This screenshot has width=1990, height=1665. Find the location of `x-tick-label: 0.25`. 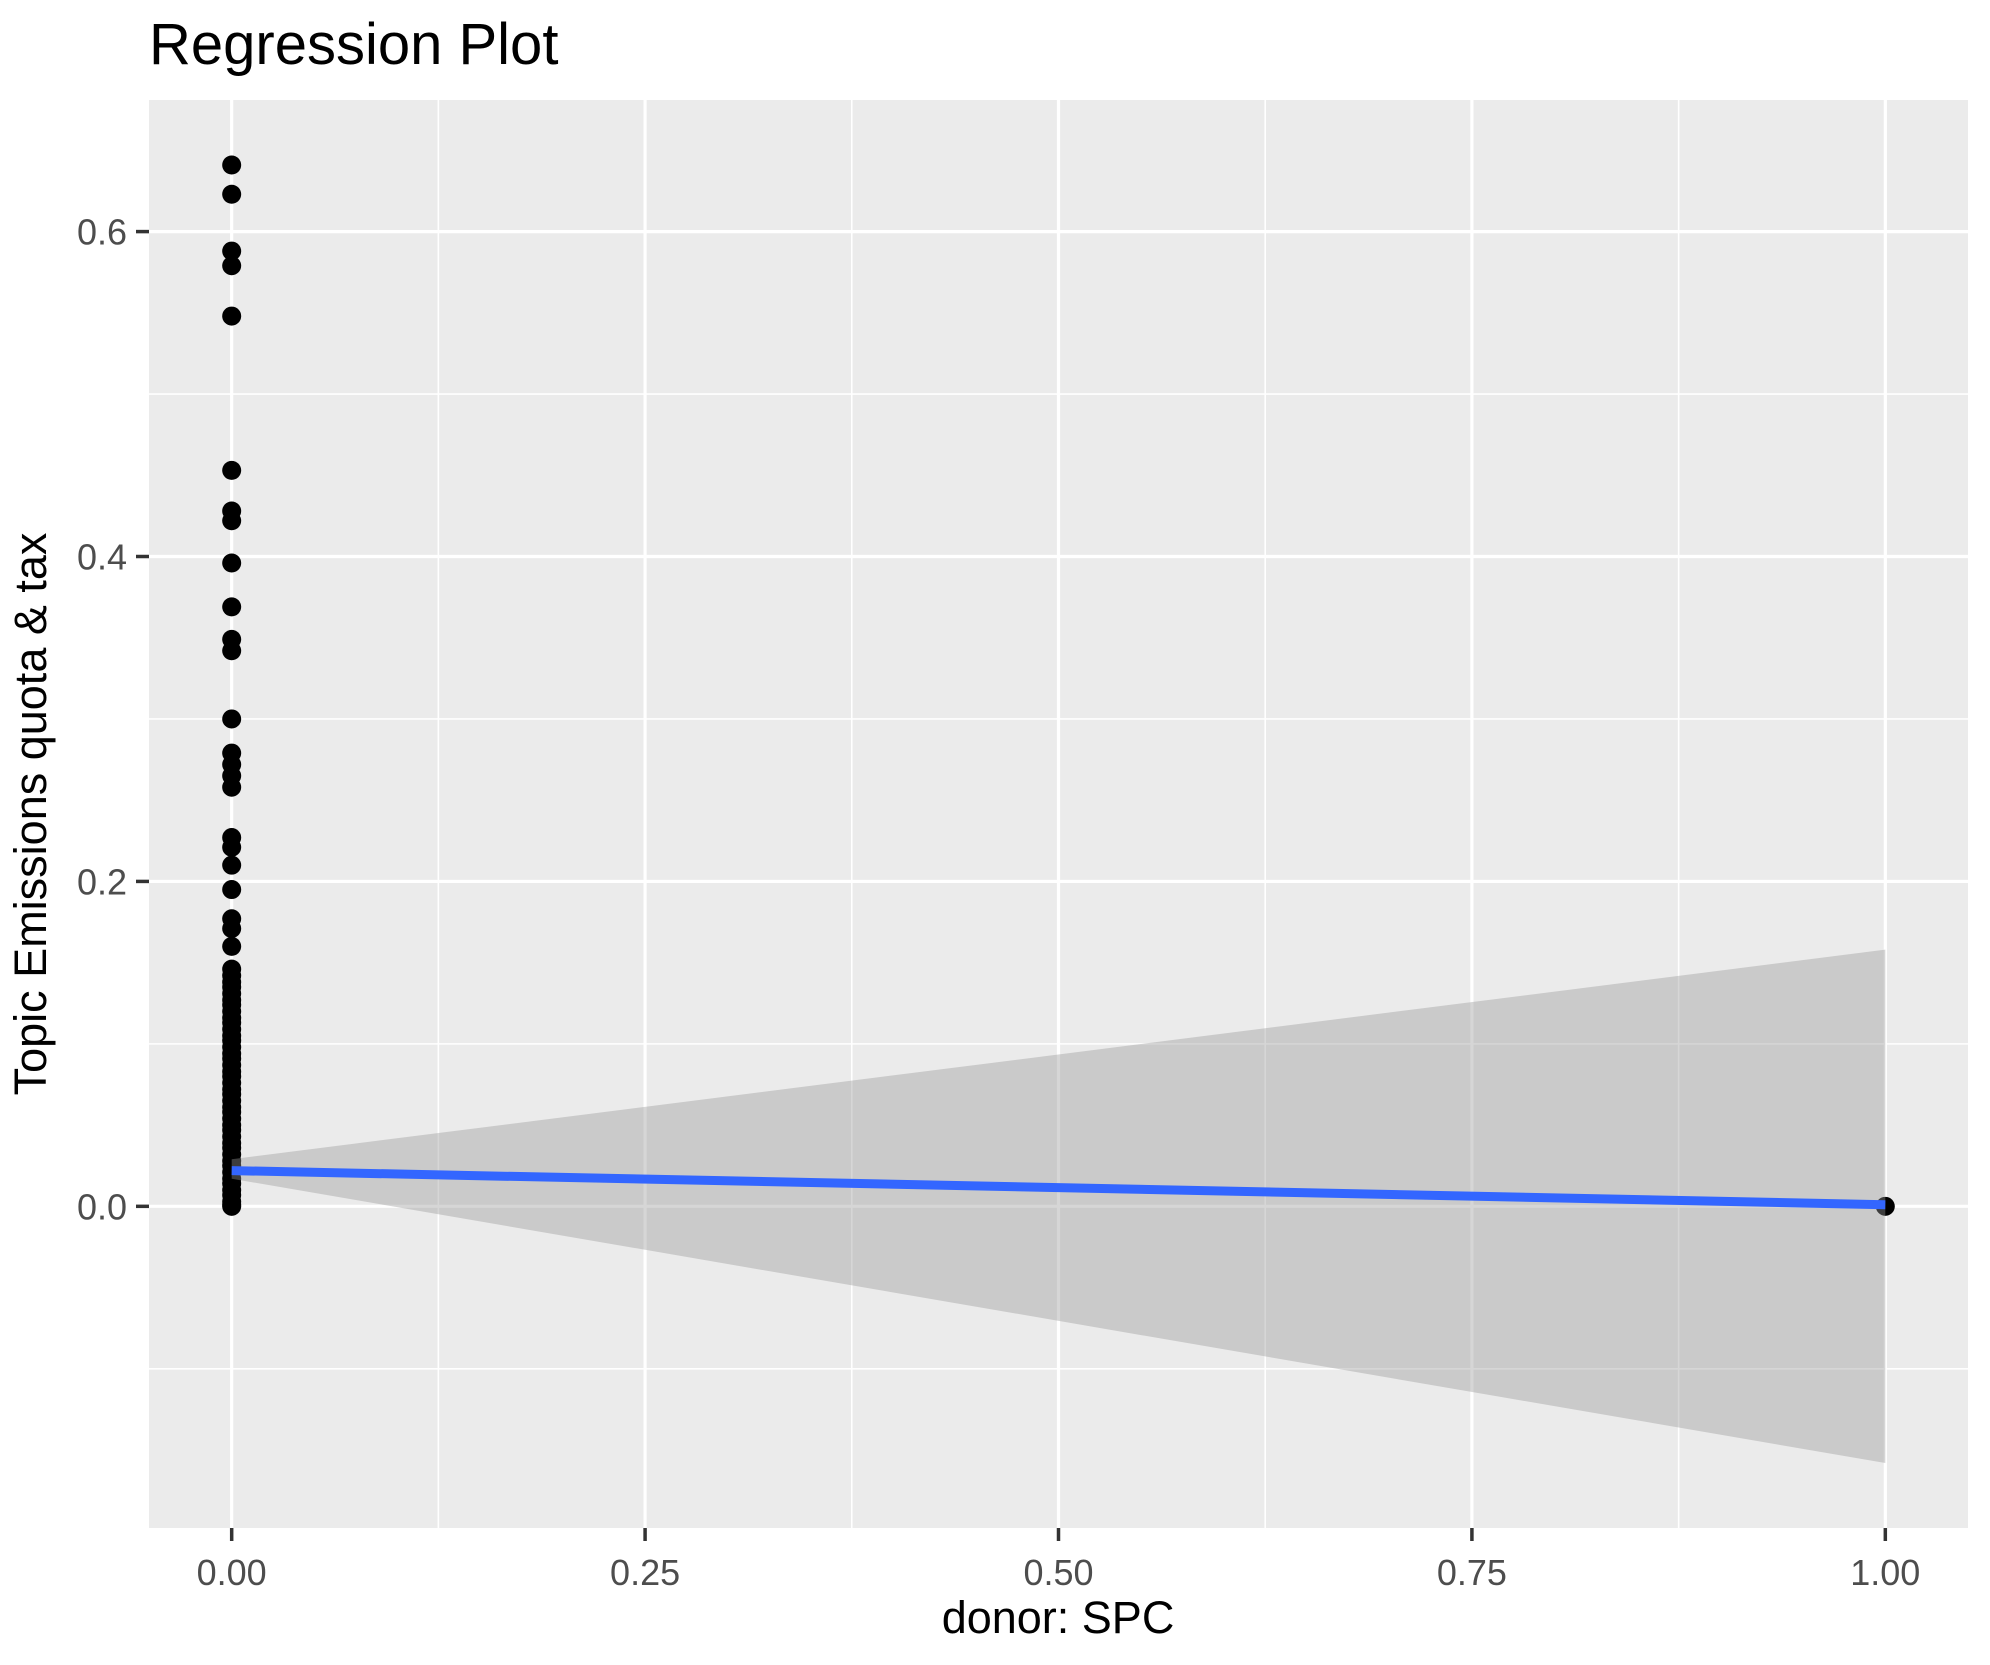

x-tick-label: 0.25 is located at coordinates (645, 1572).